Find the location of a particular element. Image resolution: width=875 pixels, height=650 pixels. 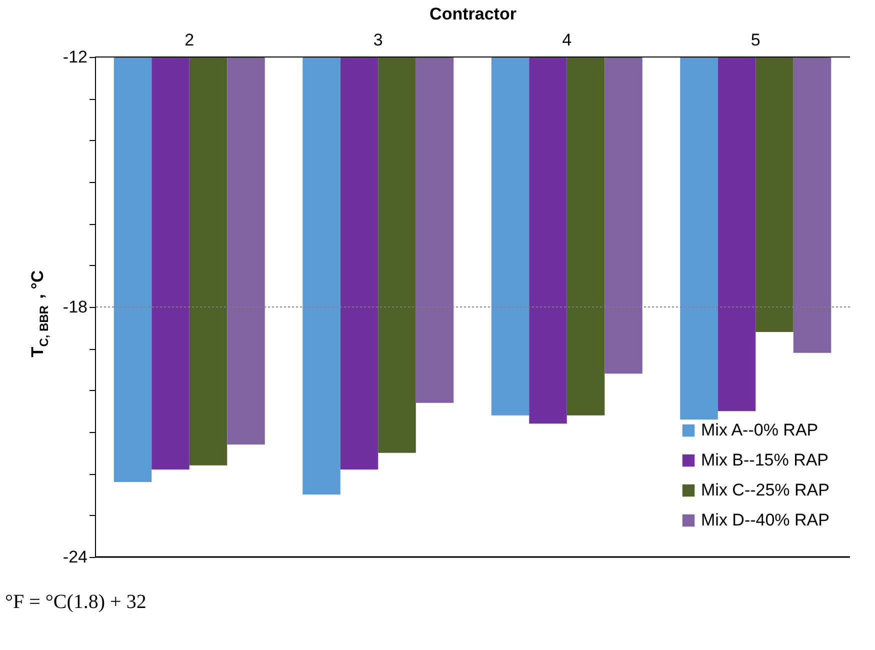

y-tick-label: -12 is located at coordinates (75, 57).